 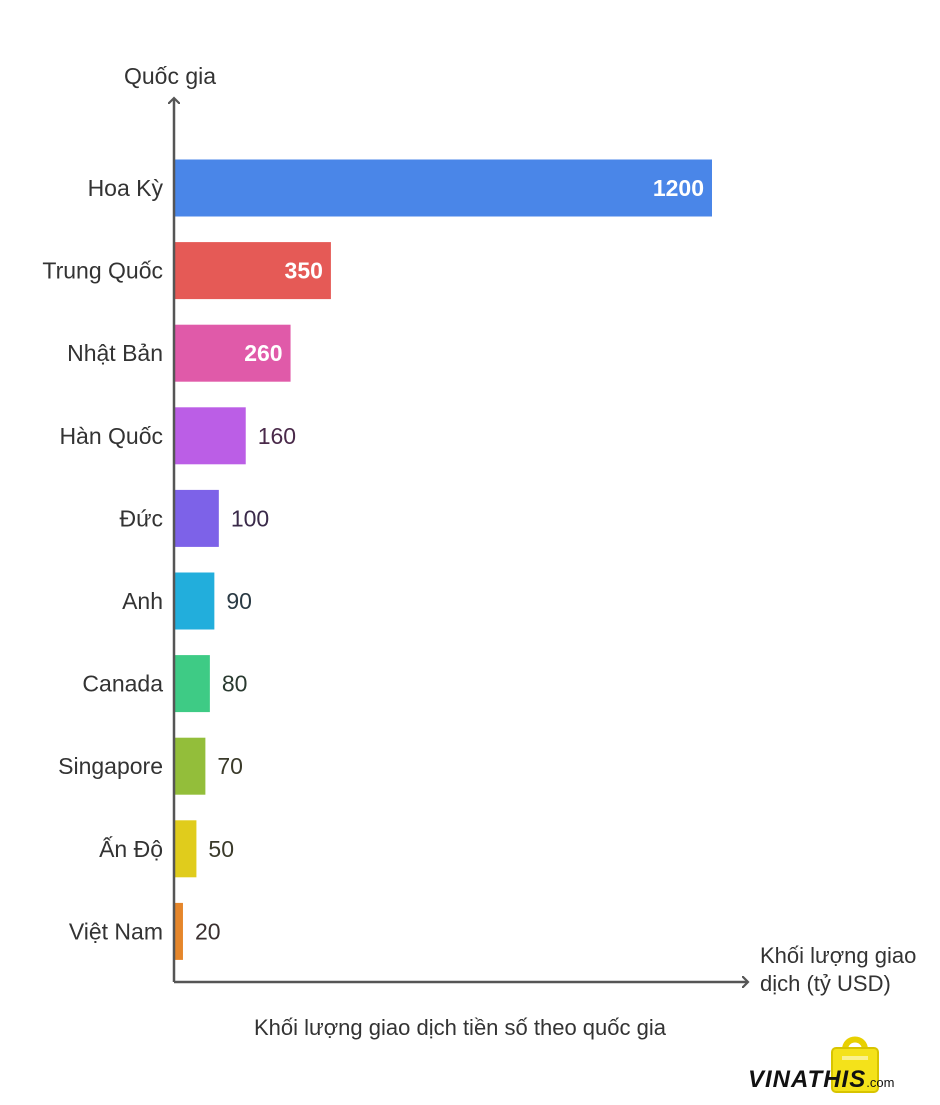 What do you see at coordinates (102, 271) in the screenshot?
I see `category-label: Trung Quốc` at bounding box center [102, 271].